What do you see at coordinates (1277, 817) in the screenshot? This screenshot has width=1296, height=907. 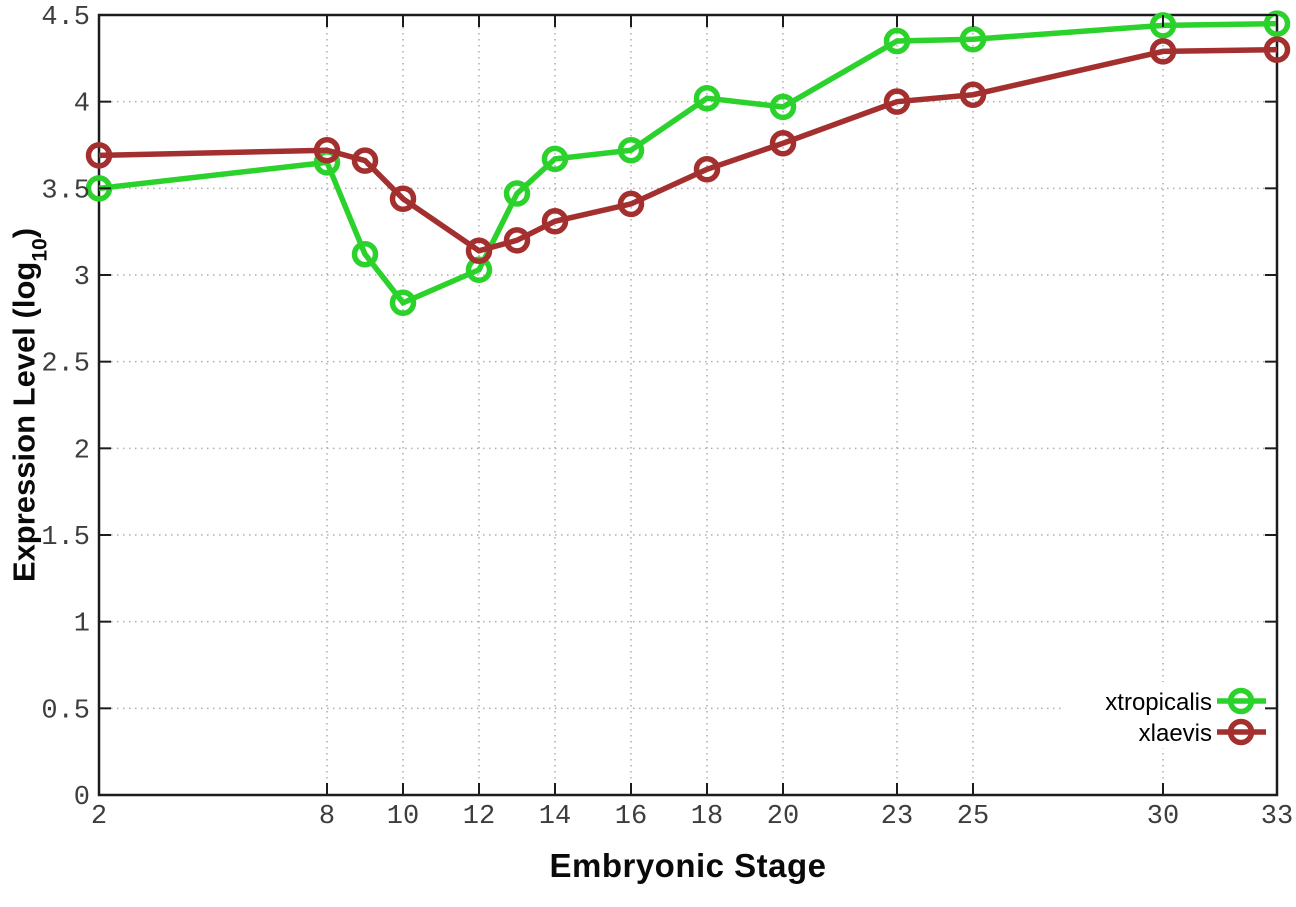 I see `x-tick-label: 33` at bounding box center [1277, 817].